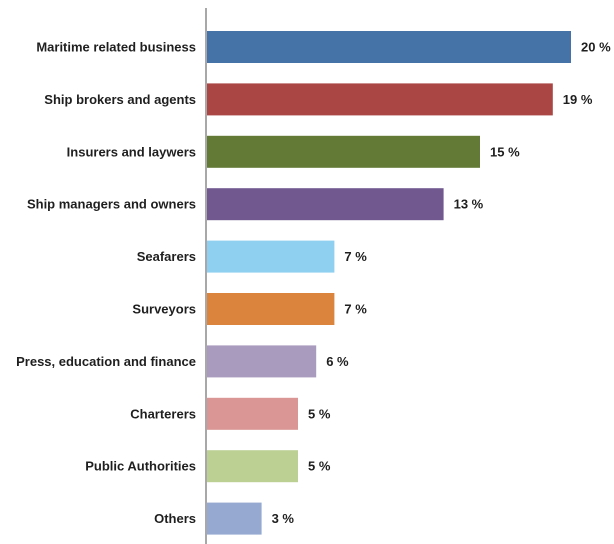  I want to click on category-label: Charterers, so click(163, 413).